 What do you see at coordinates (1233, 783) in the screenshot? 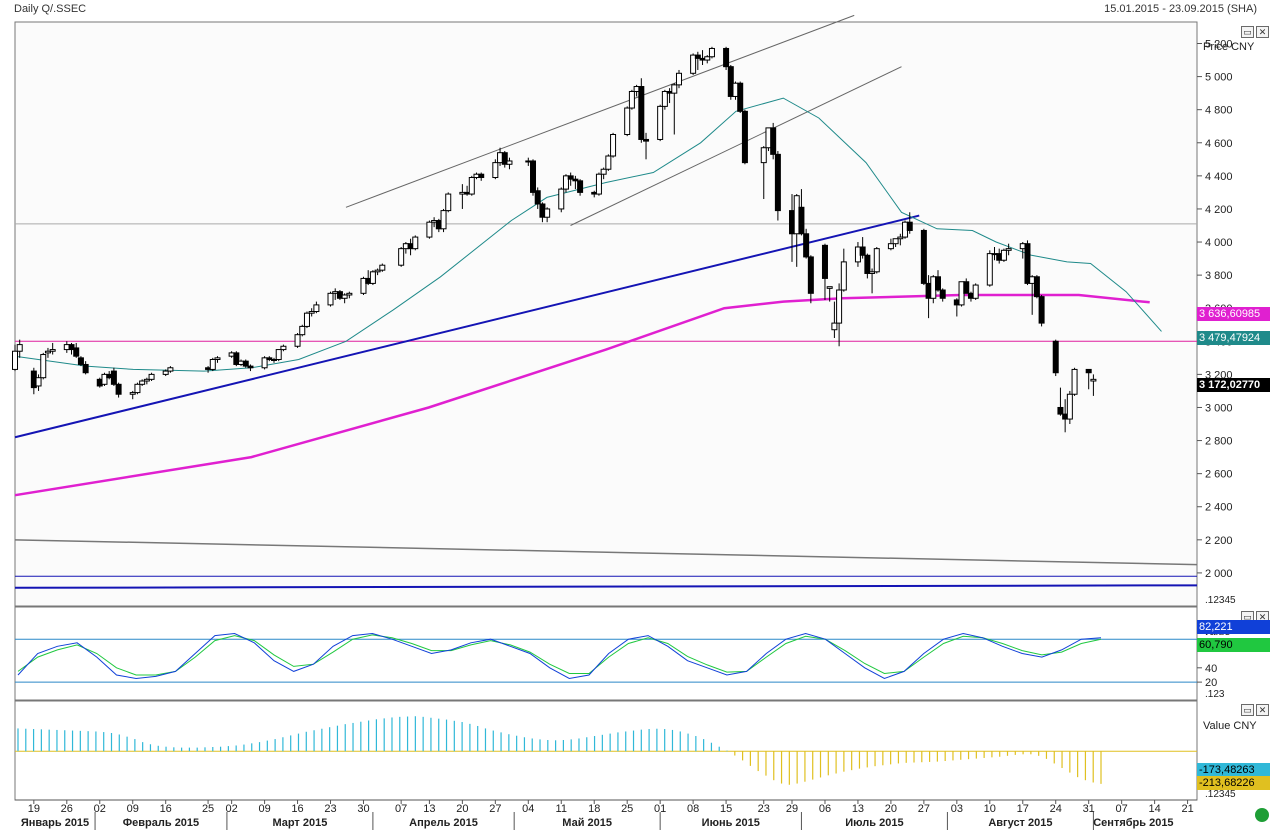
I see `macd-neg-badge: -213,68226` at bounding box center [1233, 783].